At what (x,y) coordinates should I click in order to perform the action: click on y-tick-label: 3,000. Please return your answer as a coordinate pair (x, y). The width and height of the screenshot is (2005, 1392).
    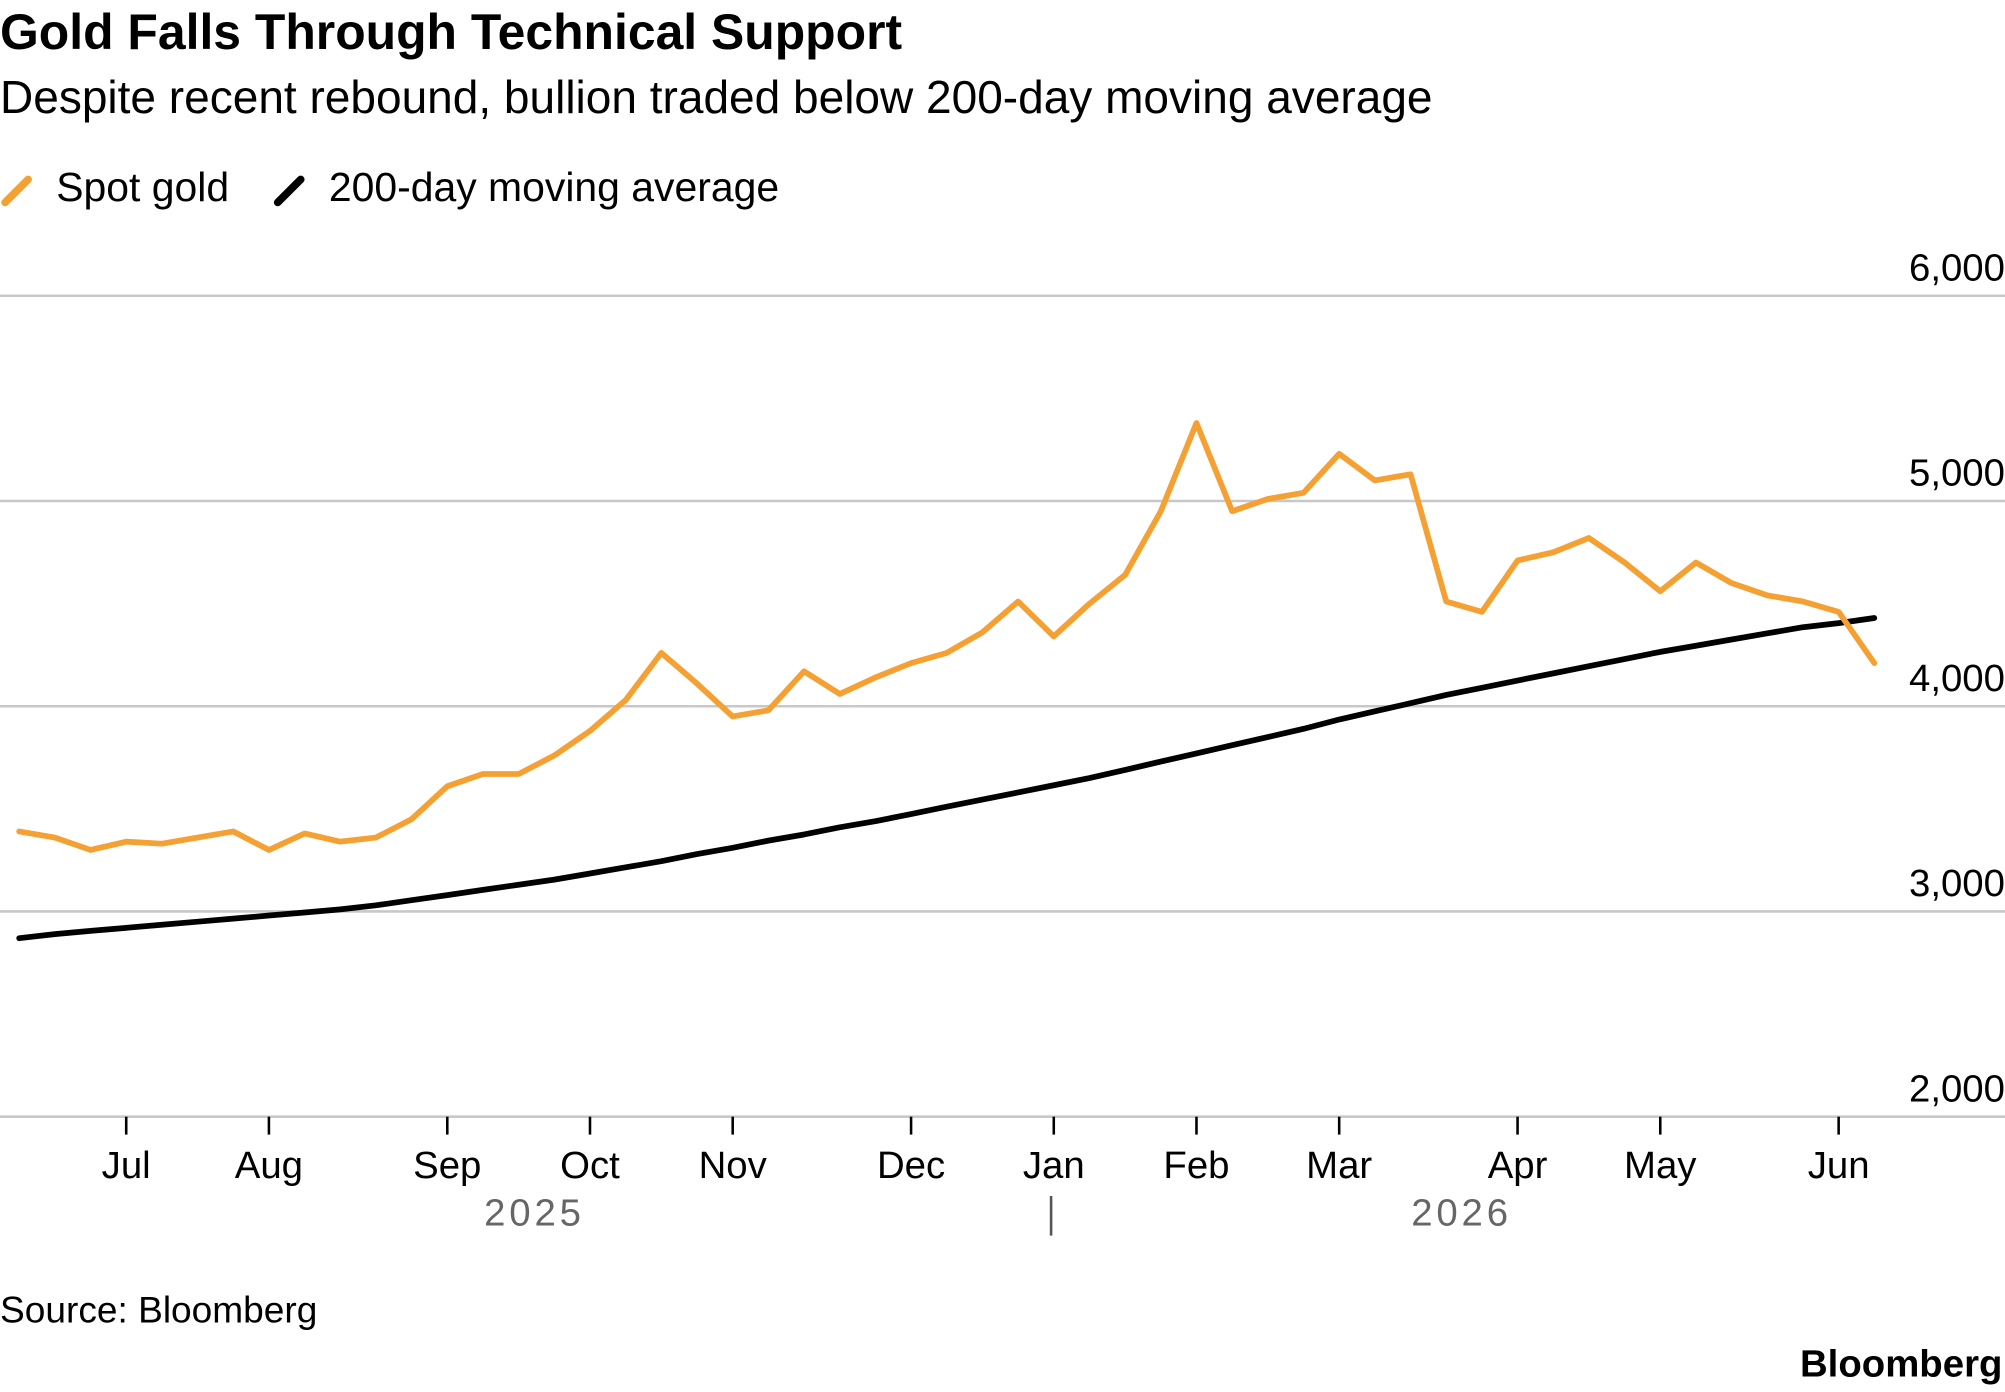
    Looking at the image, I should click on (1957, 883).